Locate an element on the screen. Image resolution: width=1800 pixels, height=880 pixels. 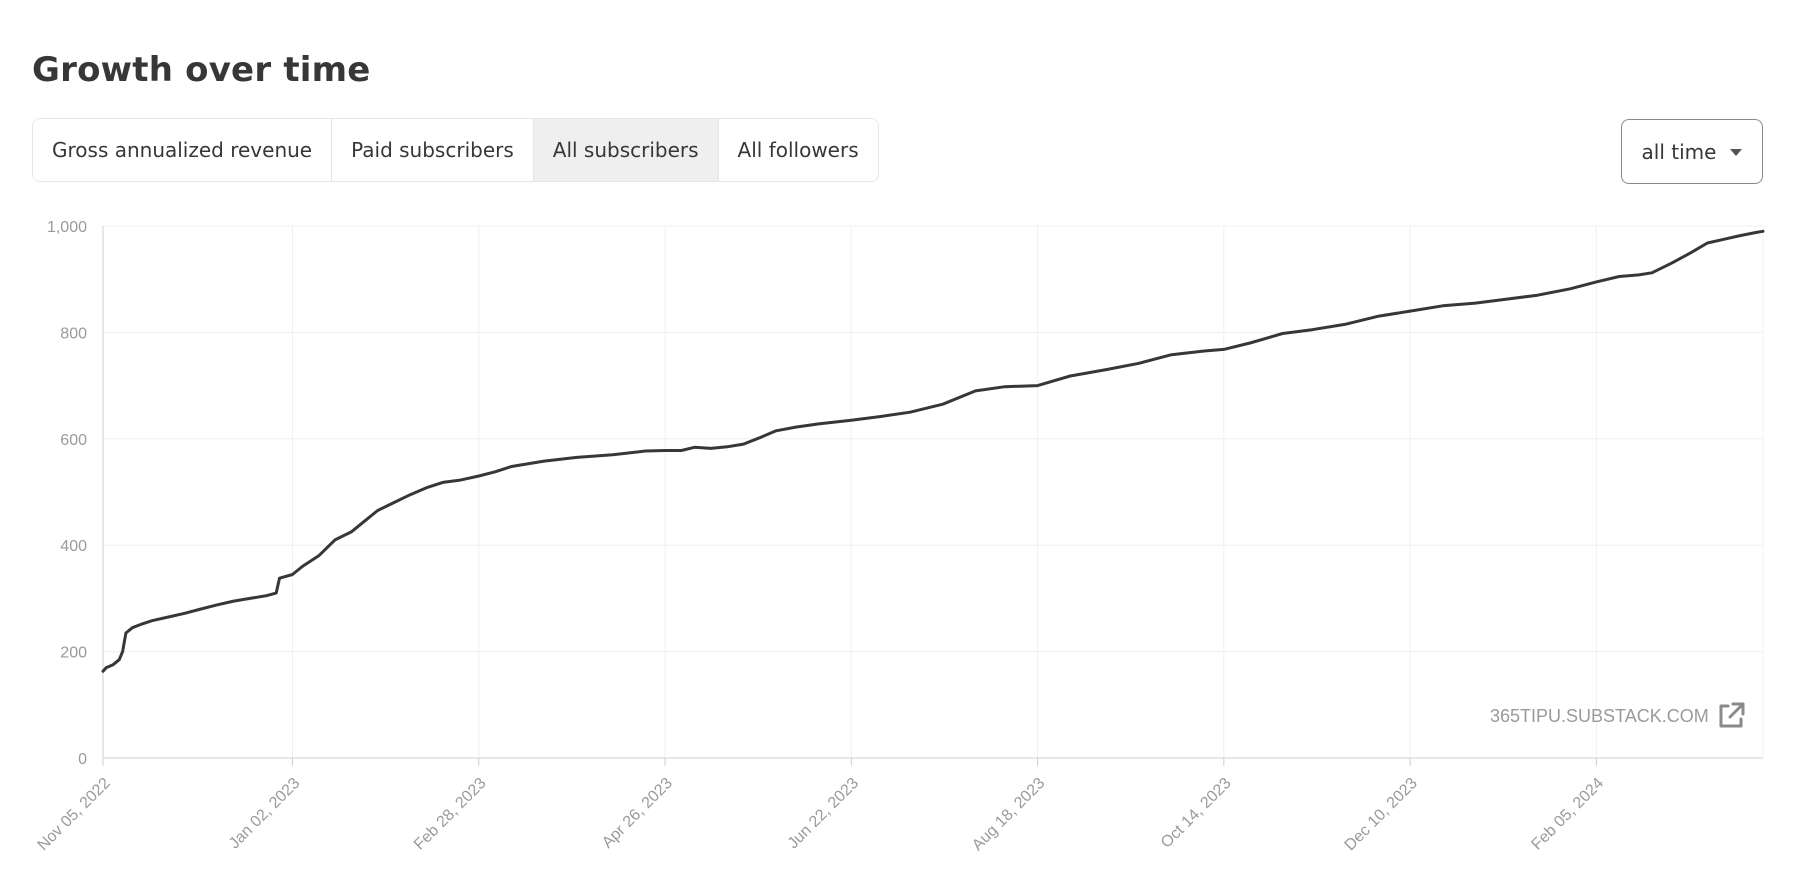
x-tick-label: Apr 26, 2023 is located at coordinates (637, 813).